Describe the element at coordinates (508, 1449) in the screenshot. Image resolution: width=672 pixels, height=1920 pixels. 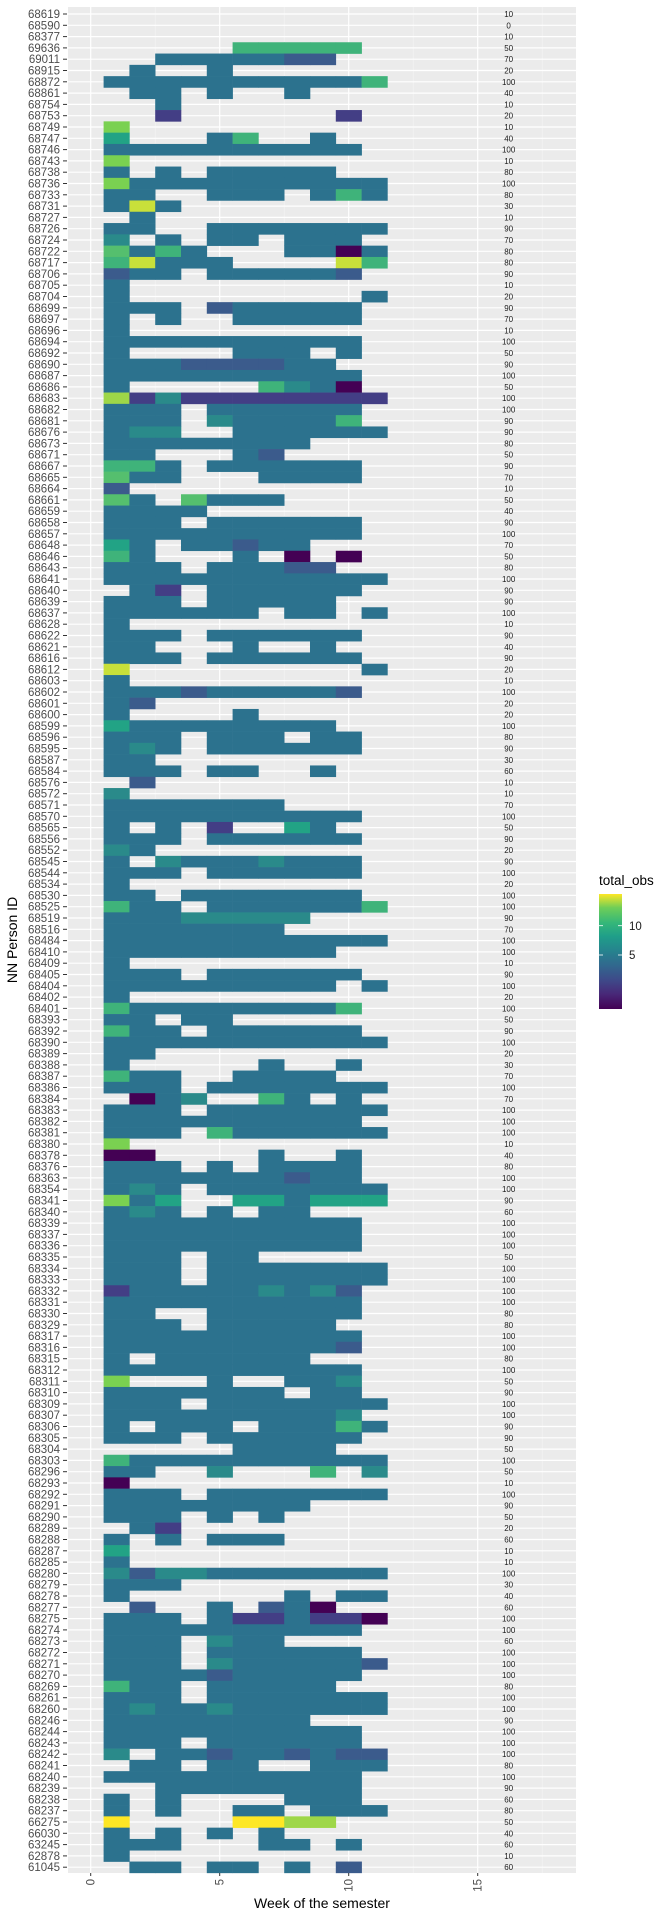
I see `row-percent-label: 50` at that location.